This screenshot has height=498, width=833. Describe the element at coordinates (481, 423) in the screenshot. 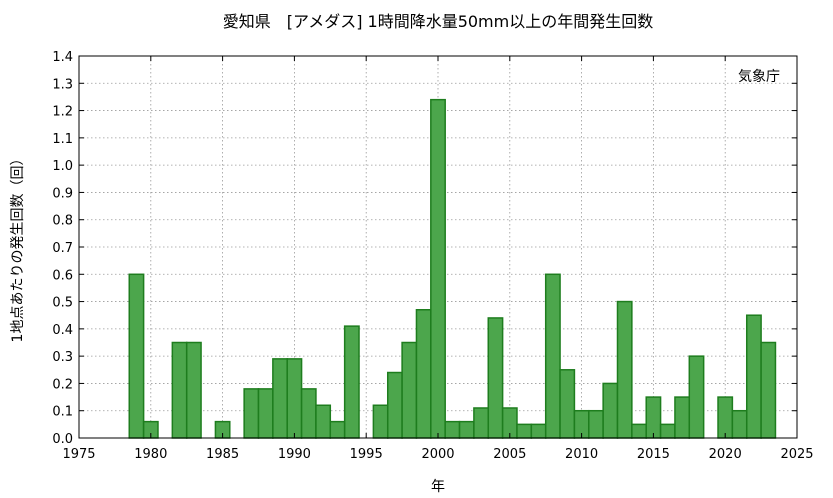

I see `bar-2003` at that location.